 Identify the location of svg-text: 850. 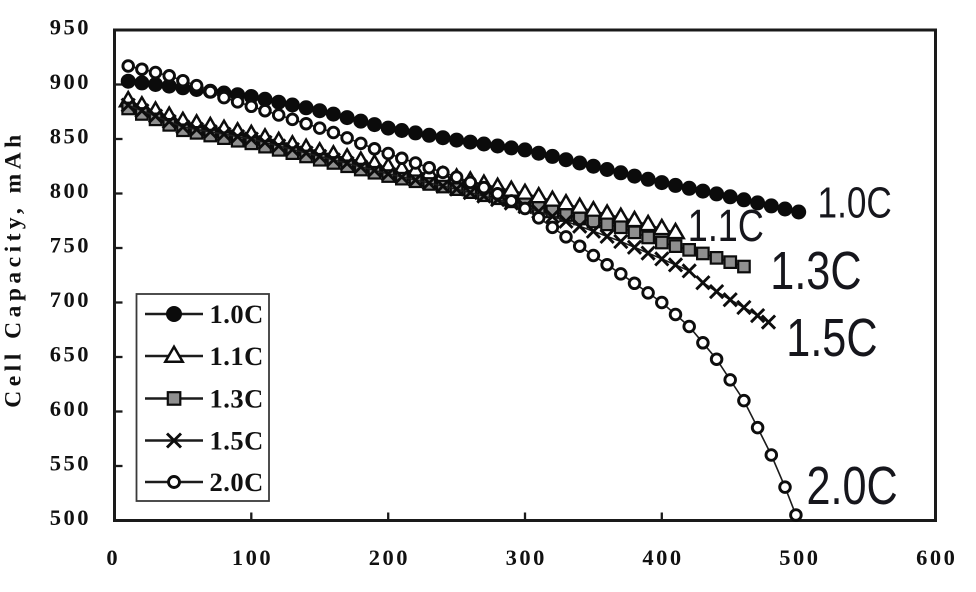
(70, 136).